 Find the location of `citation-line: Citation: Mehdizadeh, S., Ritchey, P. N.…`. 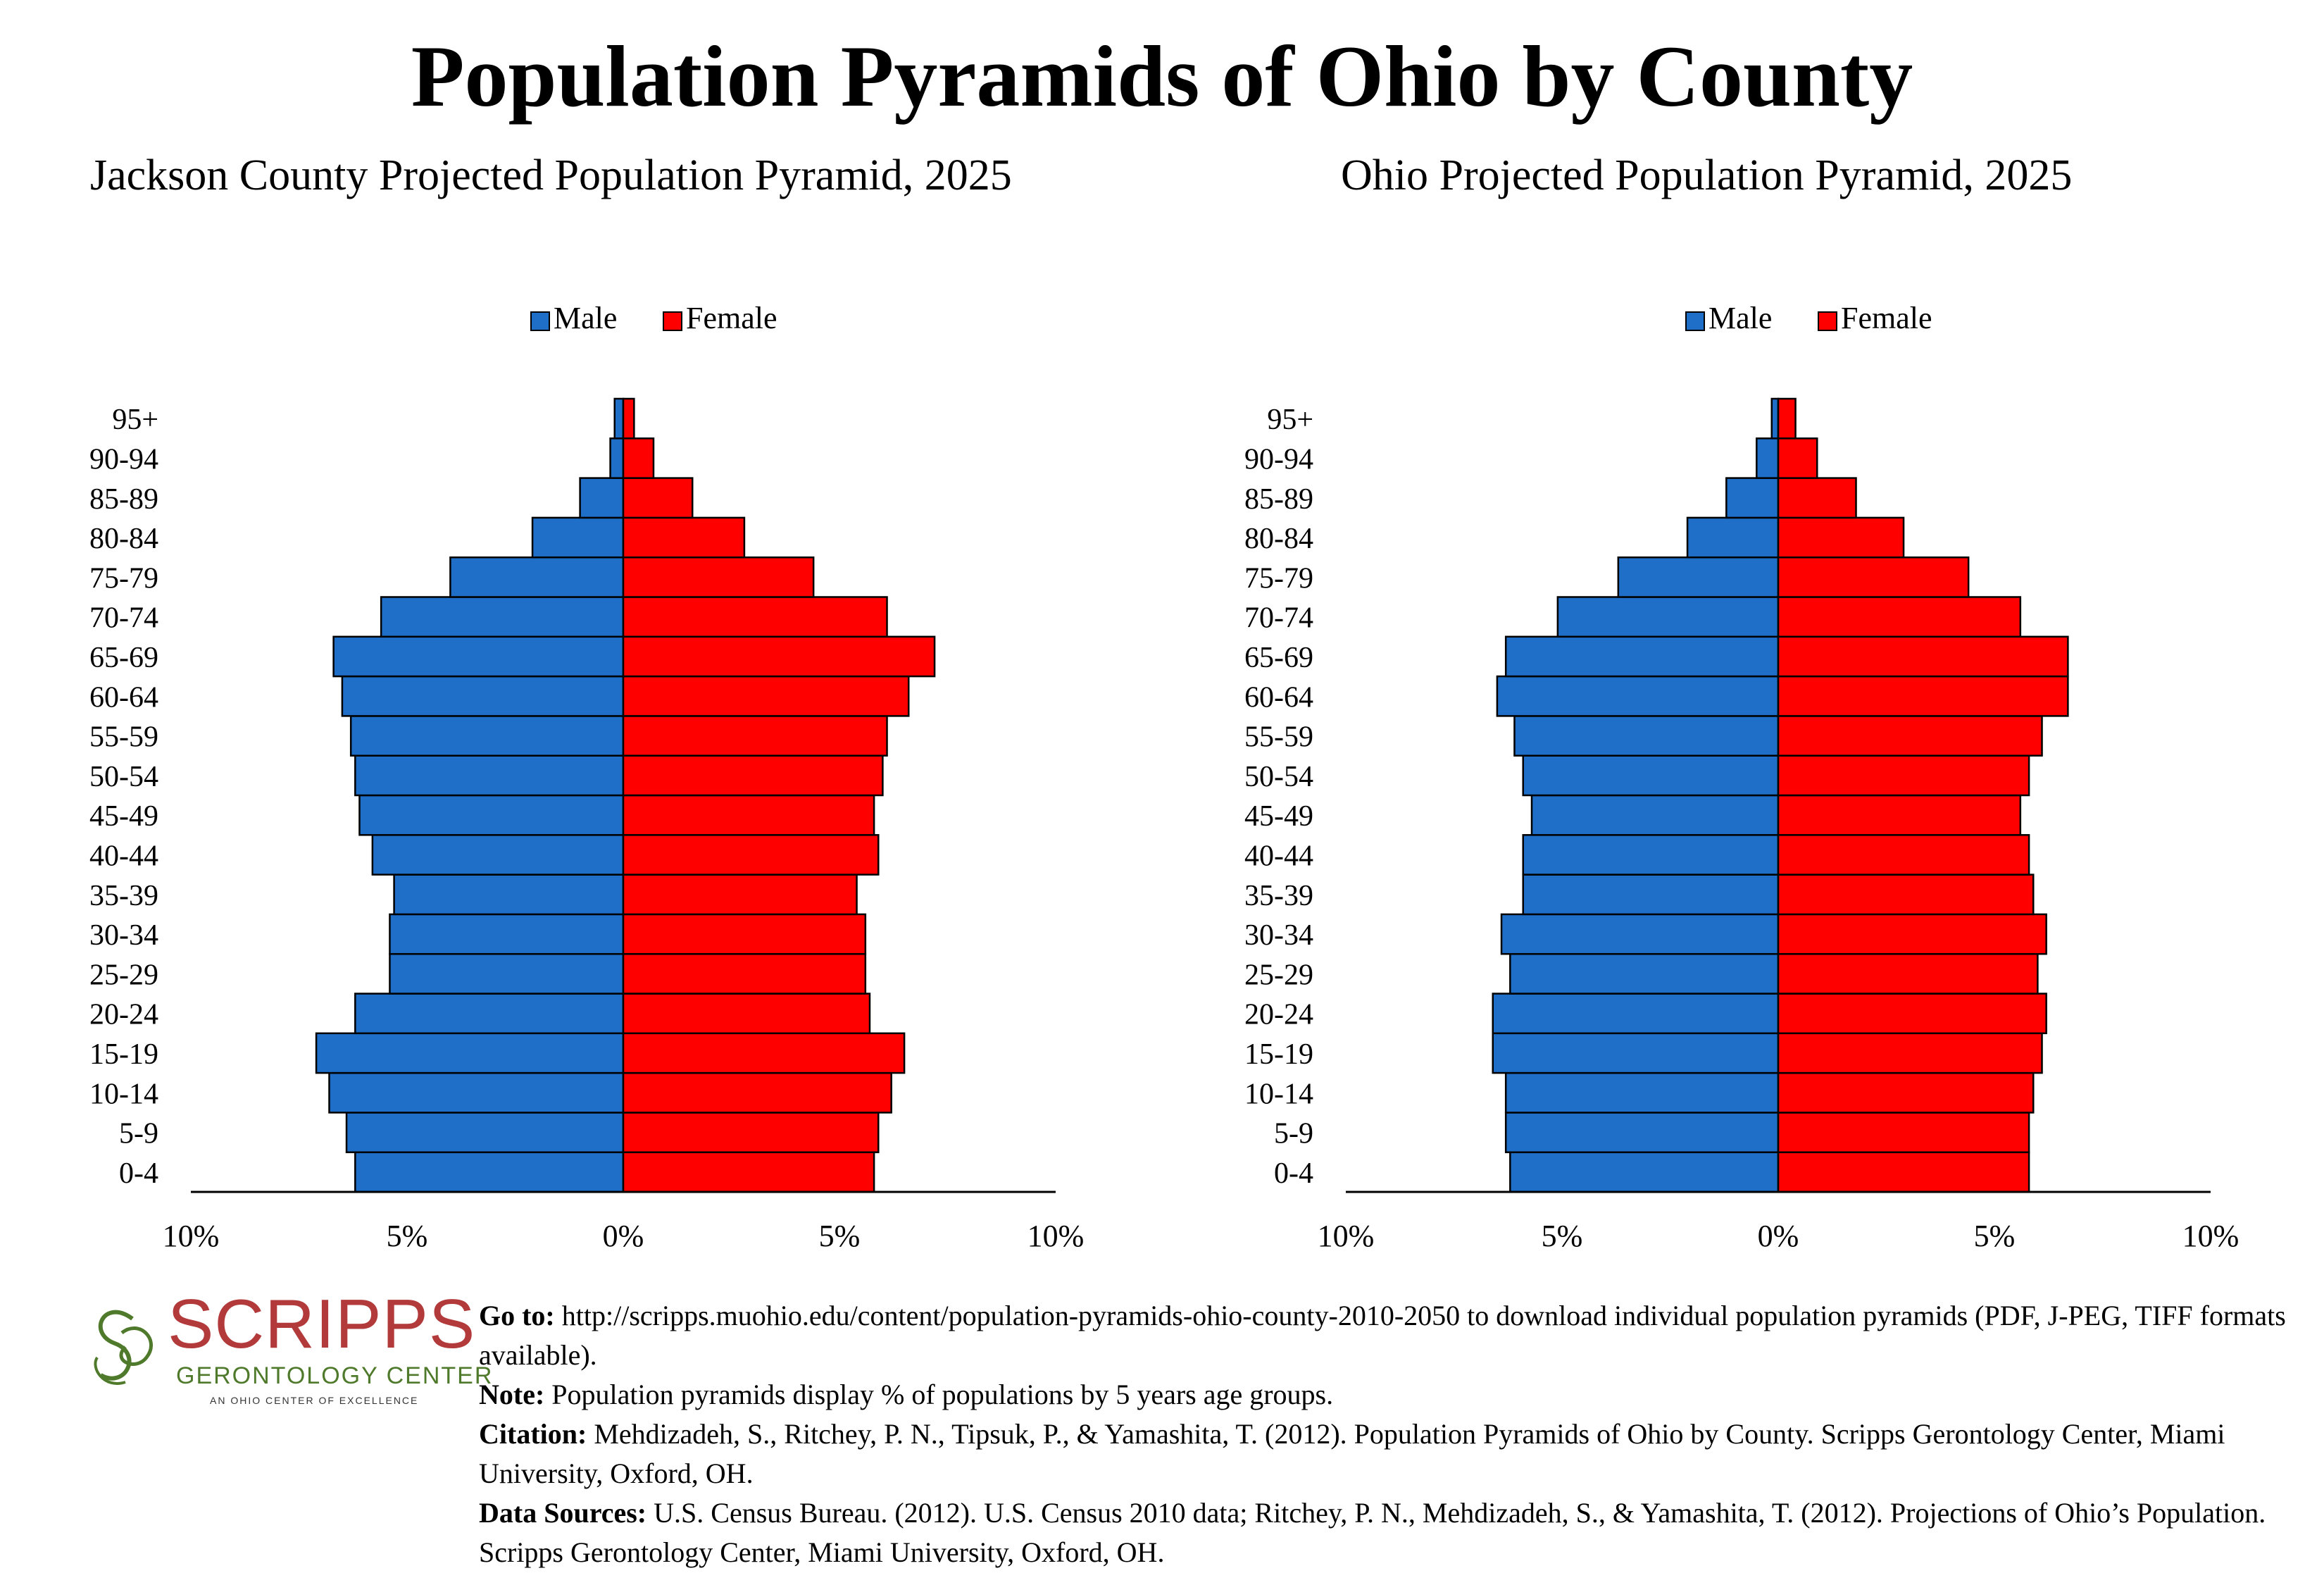

citation-line: Citation: Mehdizadeh, S., Ritchey, P. N.… is located at coordinates (1394, 1454).